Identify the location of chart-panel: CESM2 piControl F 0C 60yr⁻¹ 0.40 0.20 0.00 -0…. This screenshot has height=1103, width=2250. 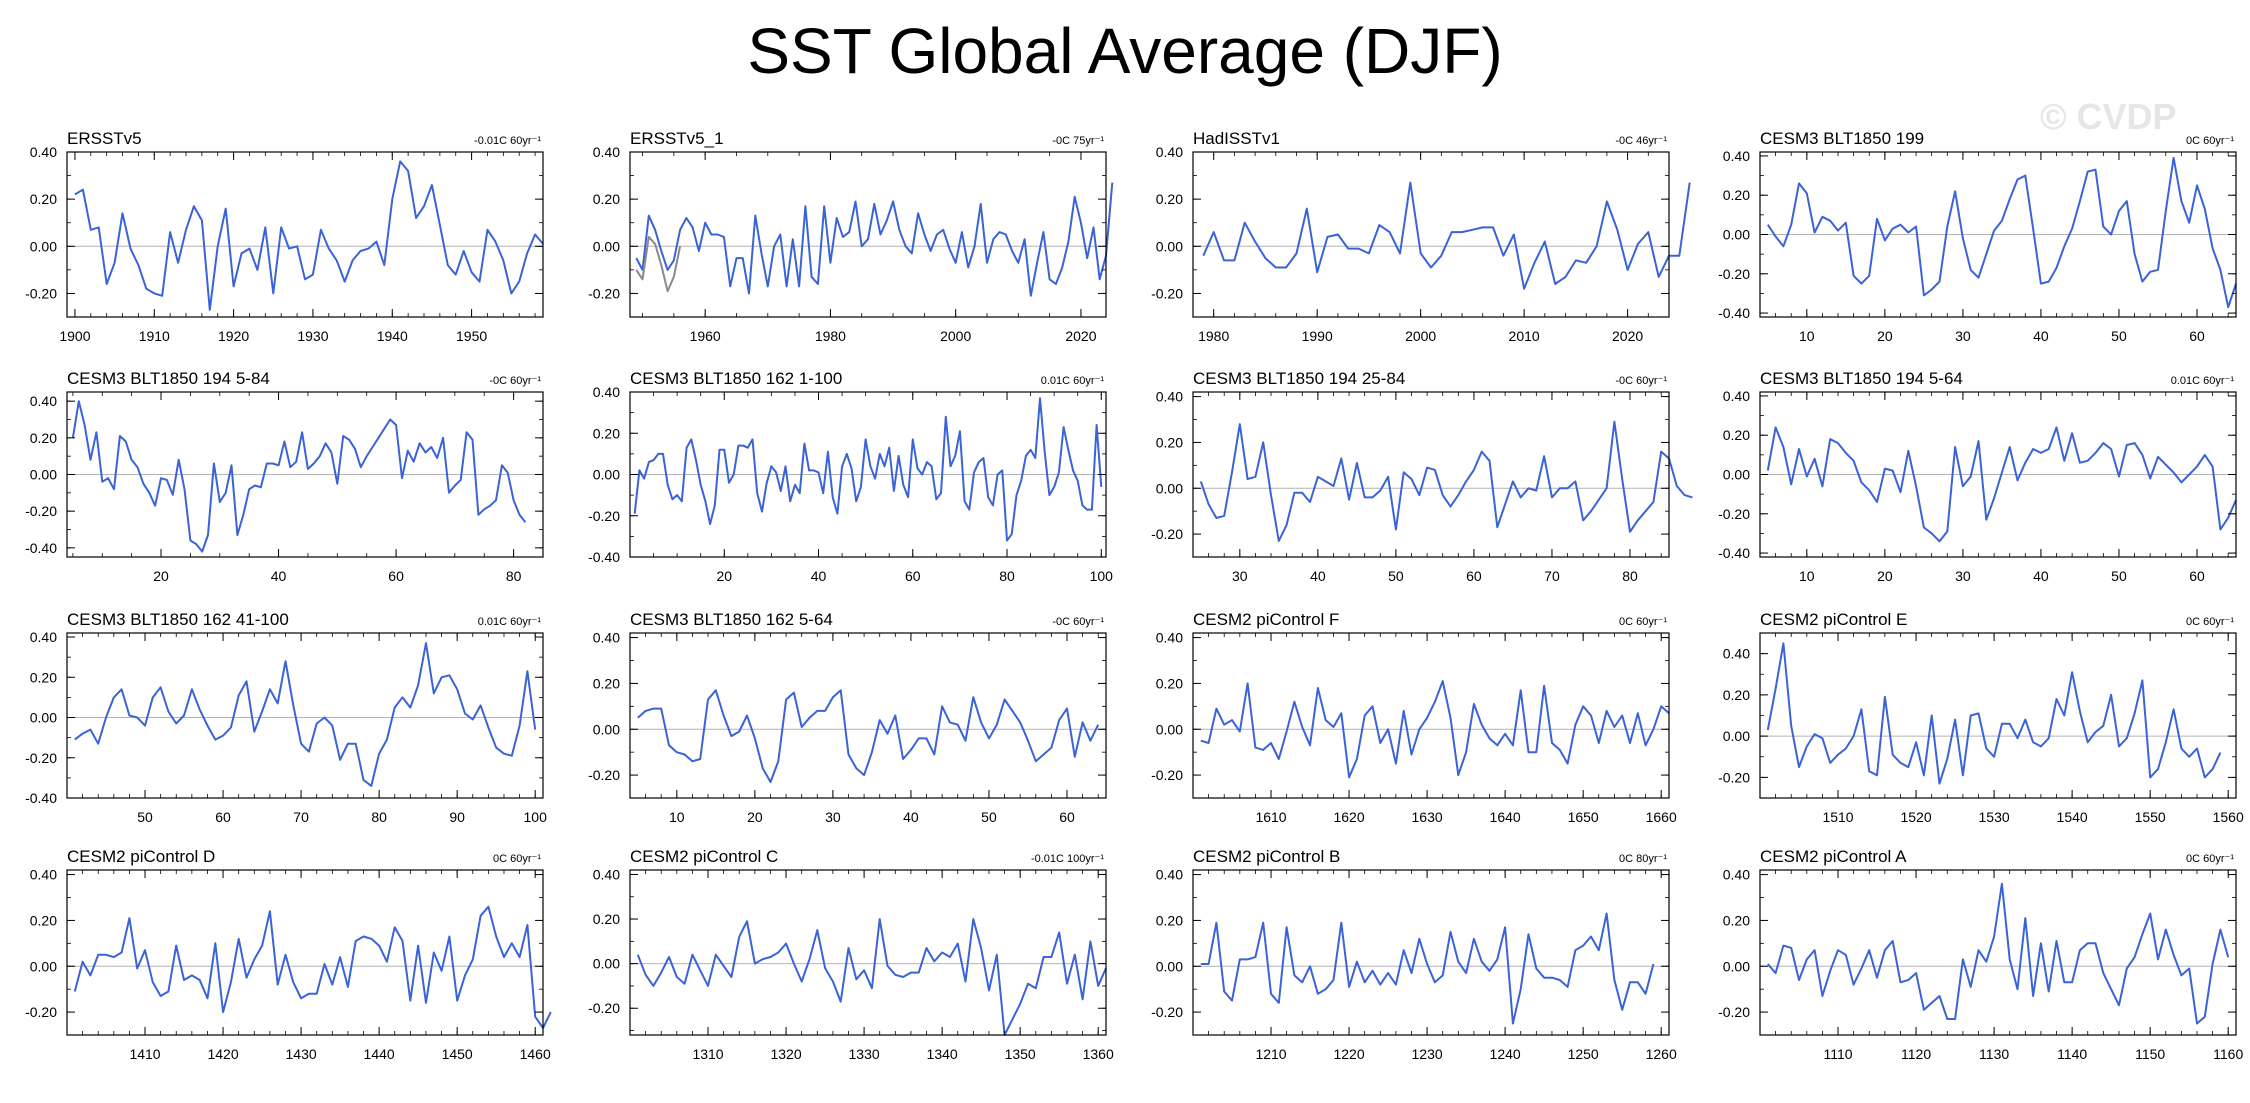
(1414, 717).